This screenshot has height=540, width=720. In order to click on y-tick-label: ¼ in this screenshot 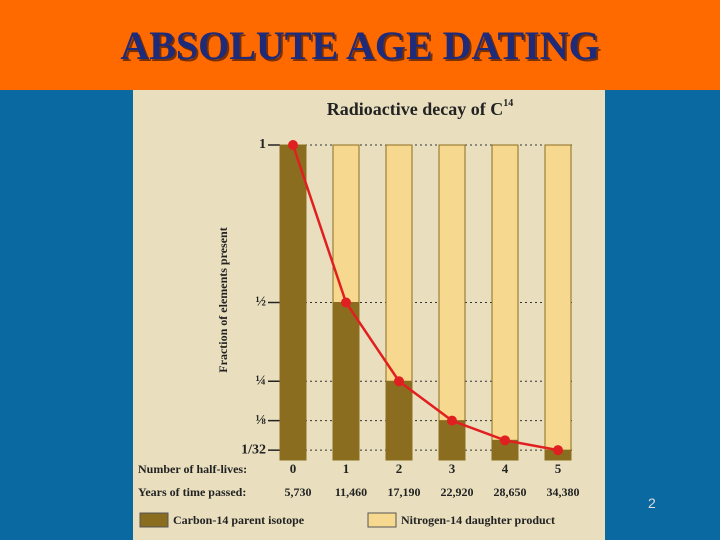, I will do `click(261, 380)`.